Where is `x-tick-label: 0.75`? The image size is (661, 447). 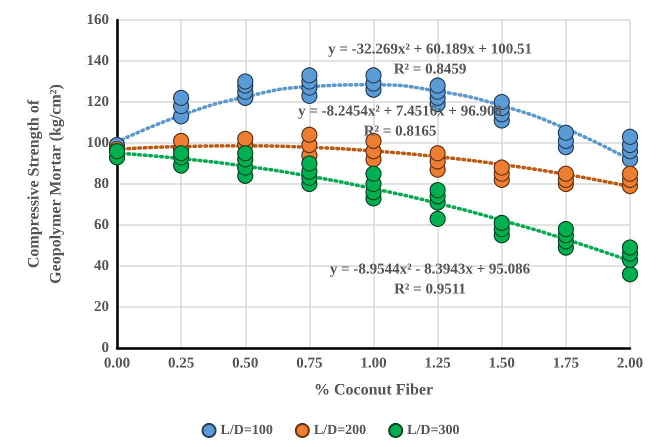
x-tick-label: 0.75 is located at coordinates (309, 364).